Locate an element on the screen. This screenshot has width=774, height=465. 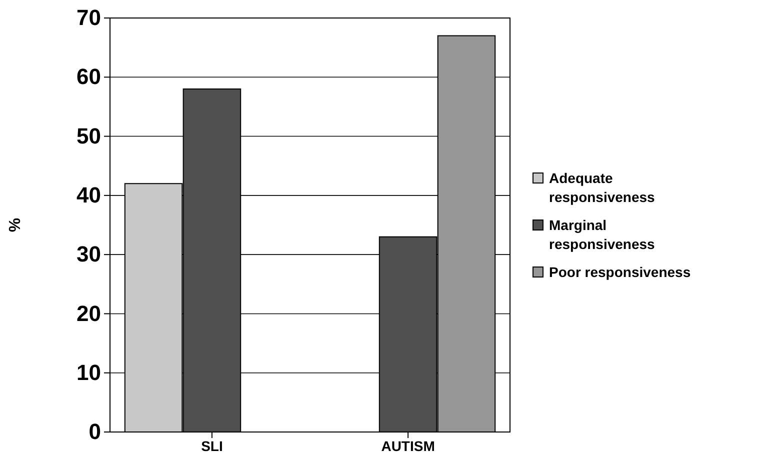
y-tick-label: 40 is located at coordinates (88, 195).